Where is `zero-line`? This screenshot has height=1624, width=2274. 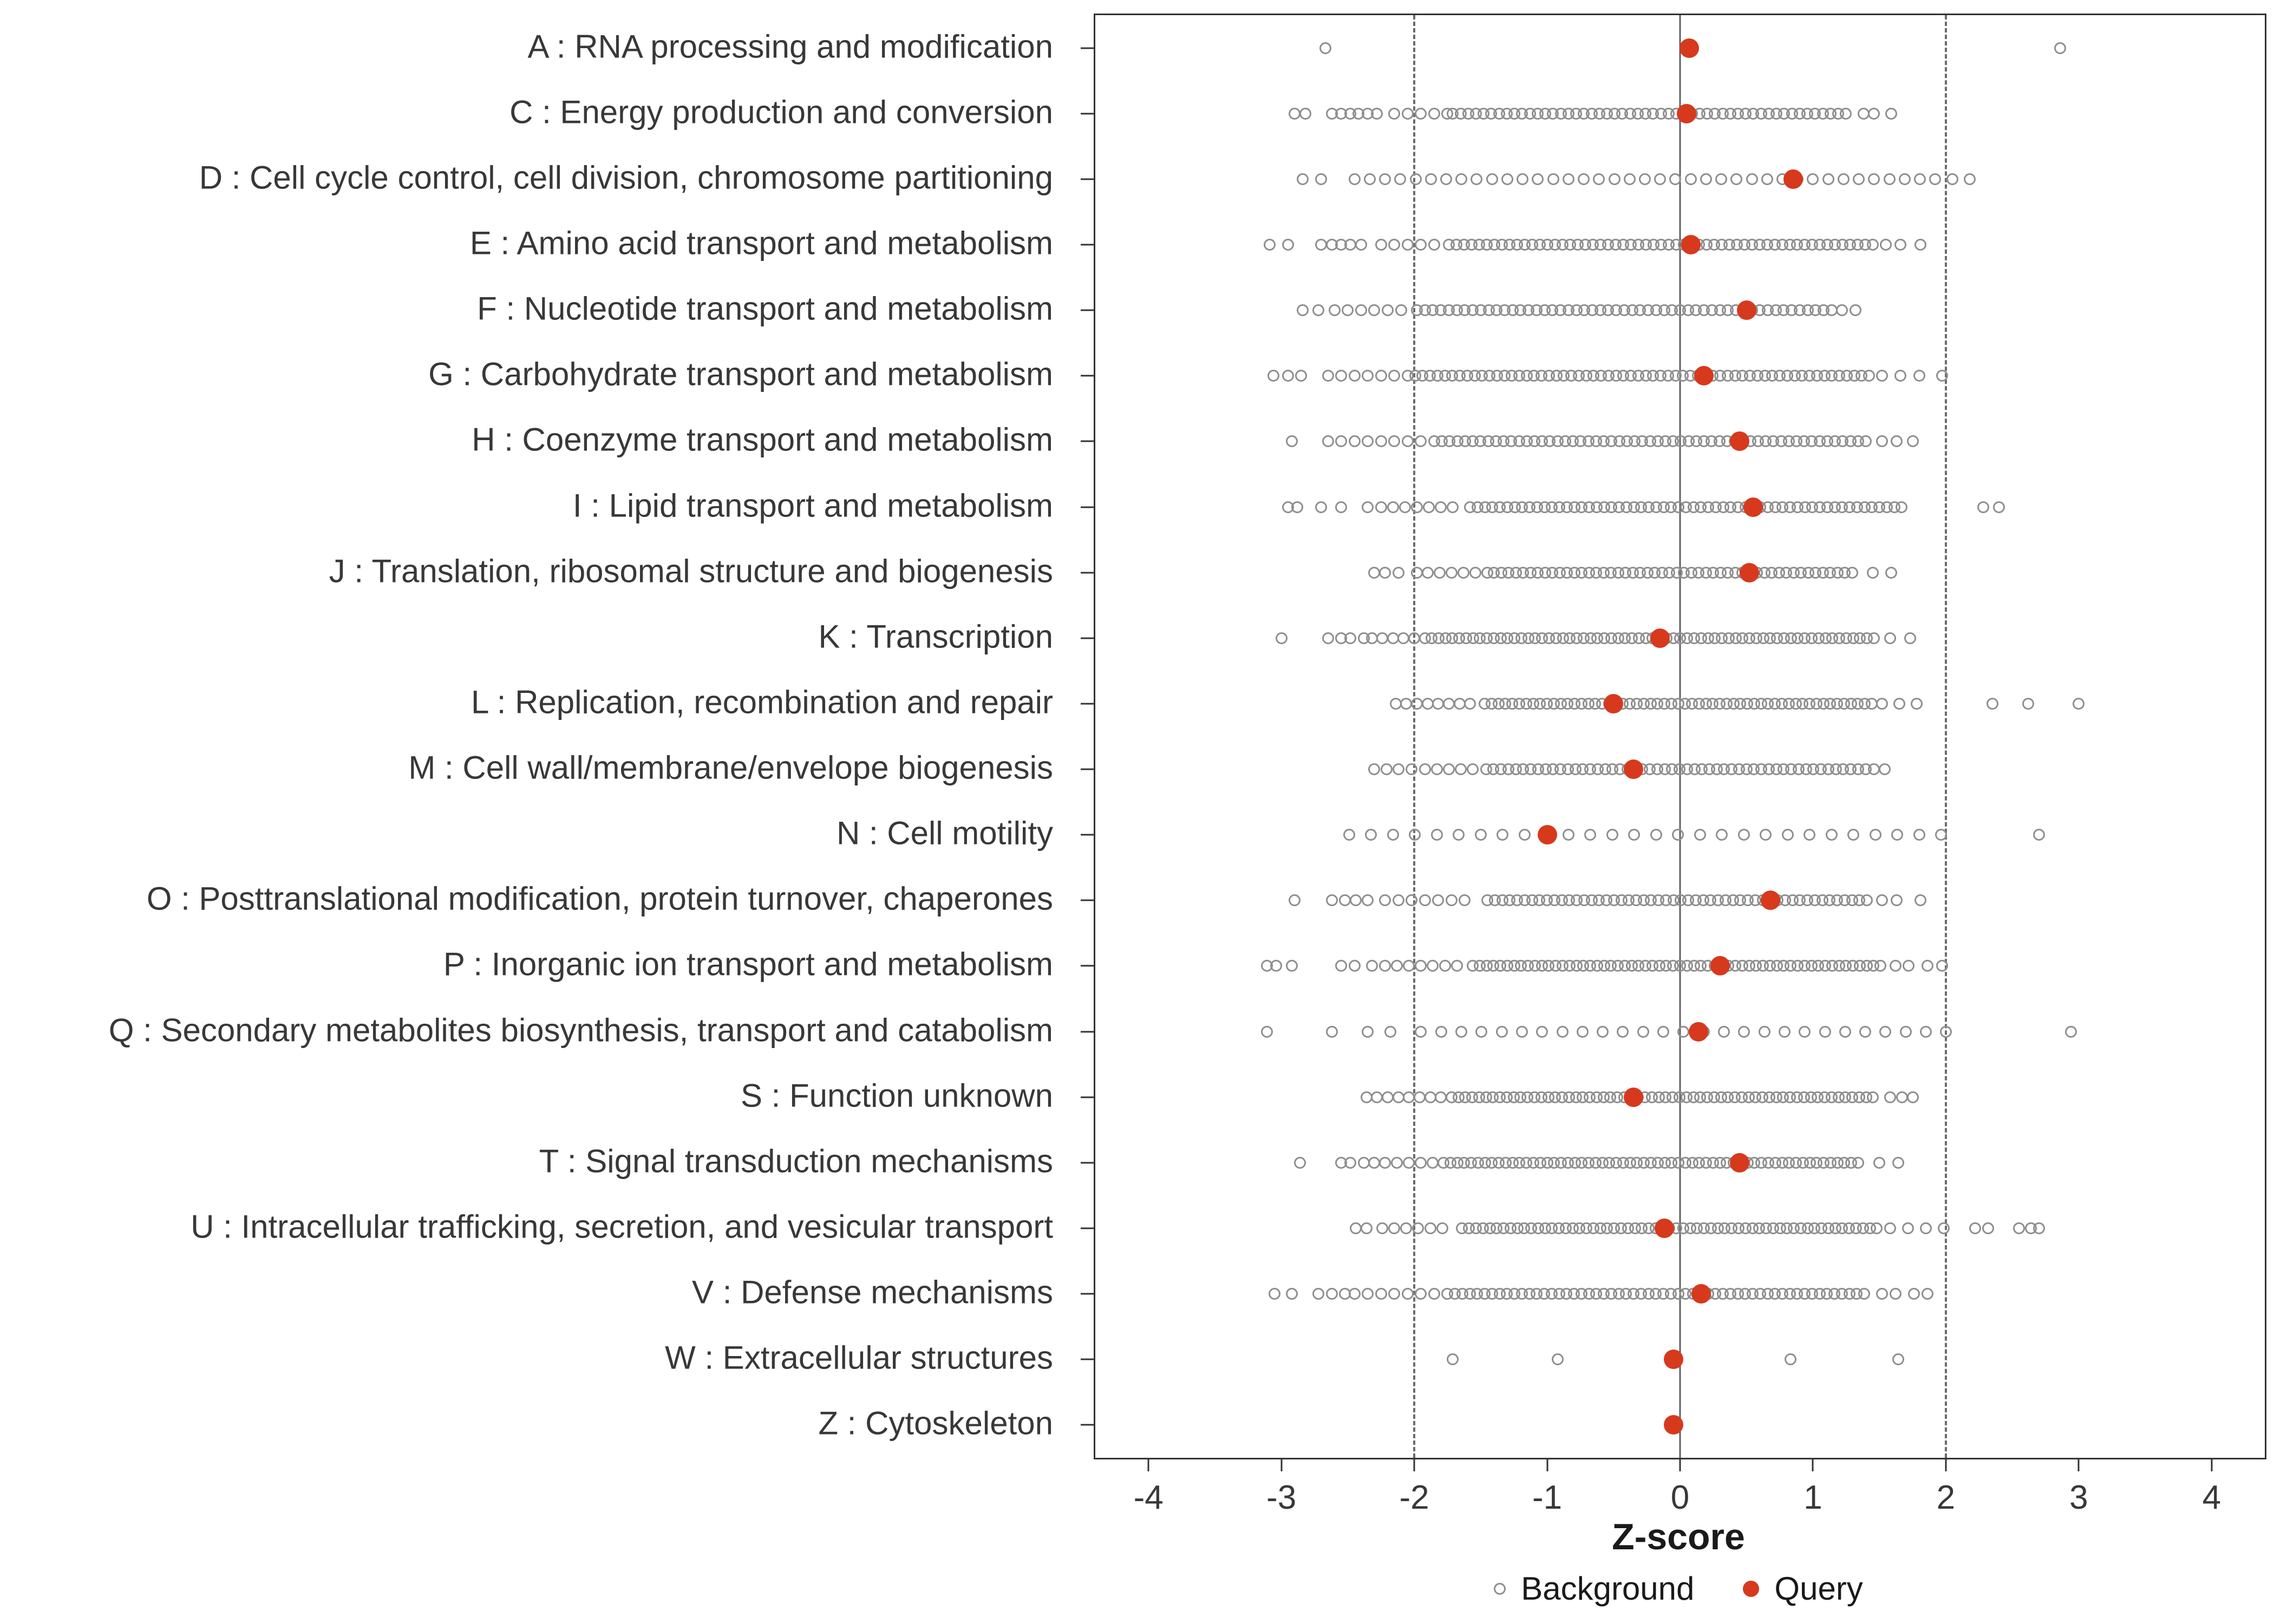 zero-line is located at coordinates (1680, 736).